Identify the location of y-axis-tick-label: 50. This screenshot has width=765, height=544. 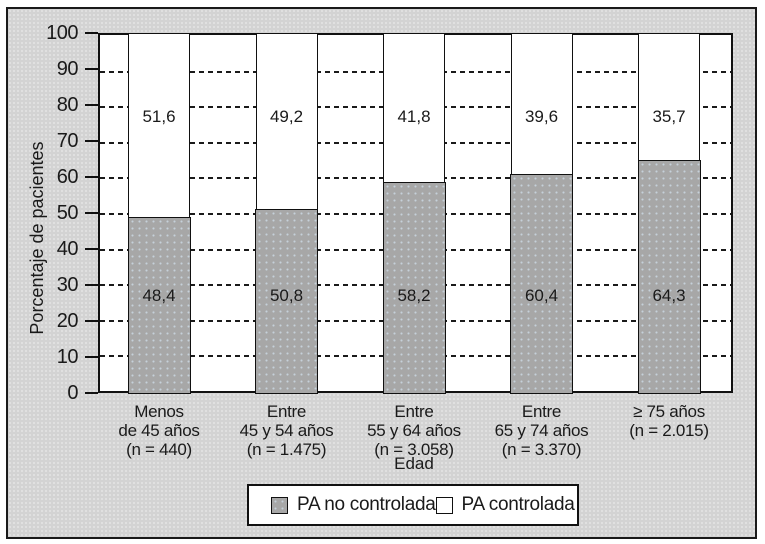
(67, 213).